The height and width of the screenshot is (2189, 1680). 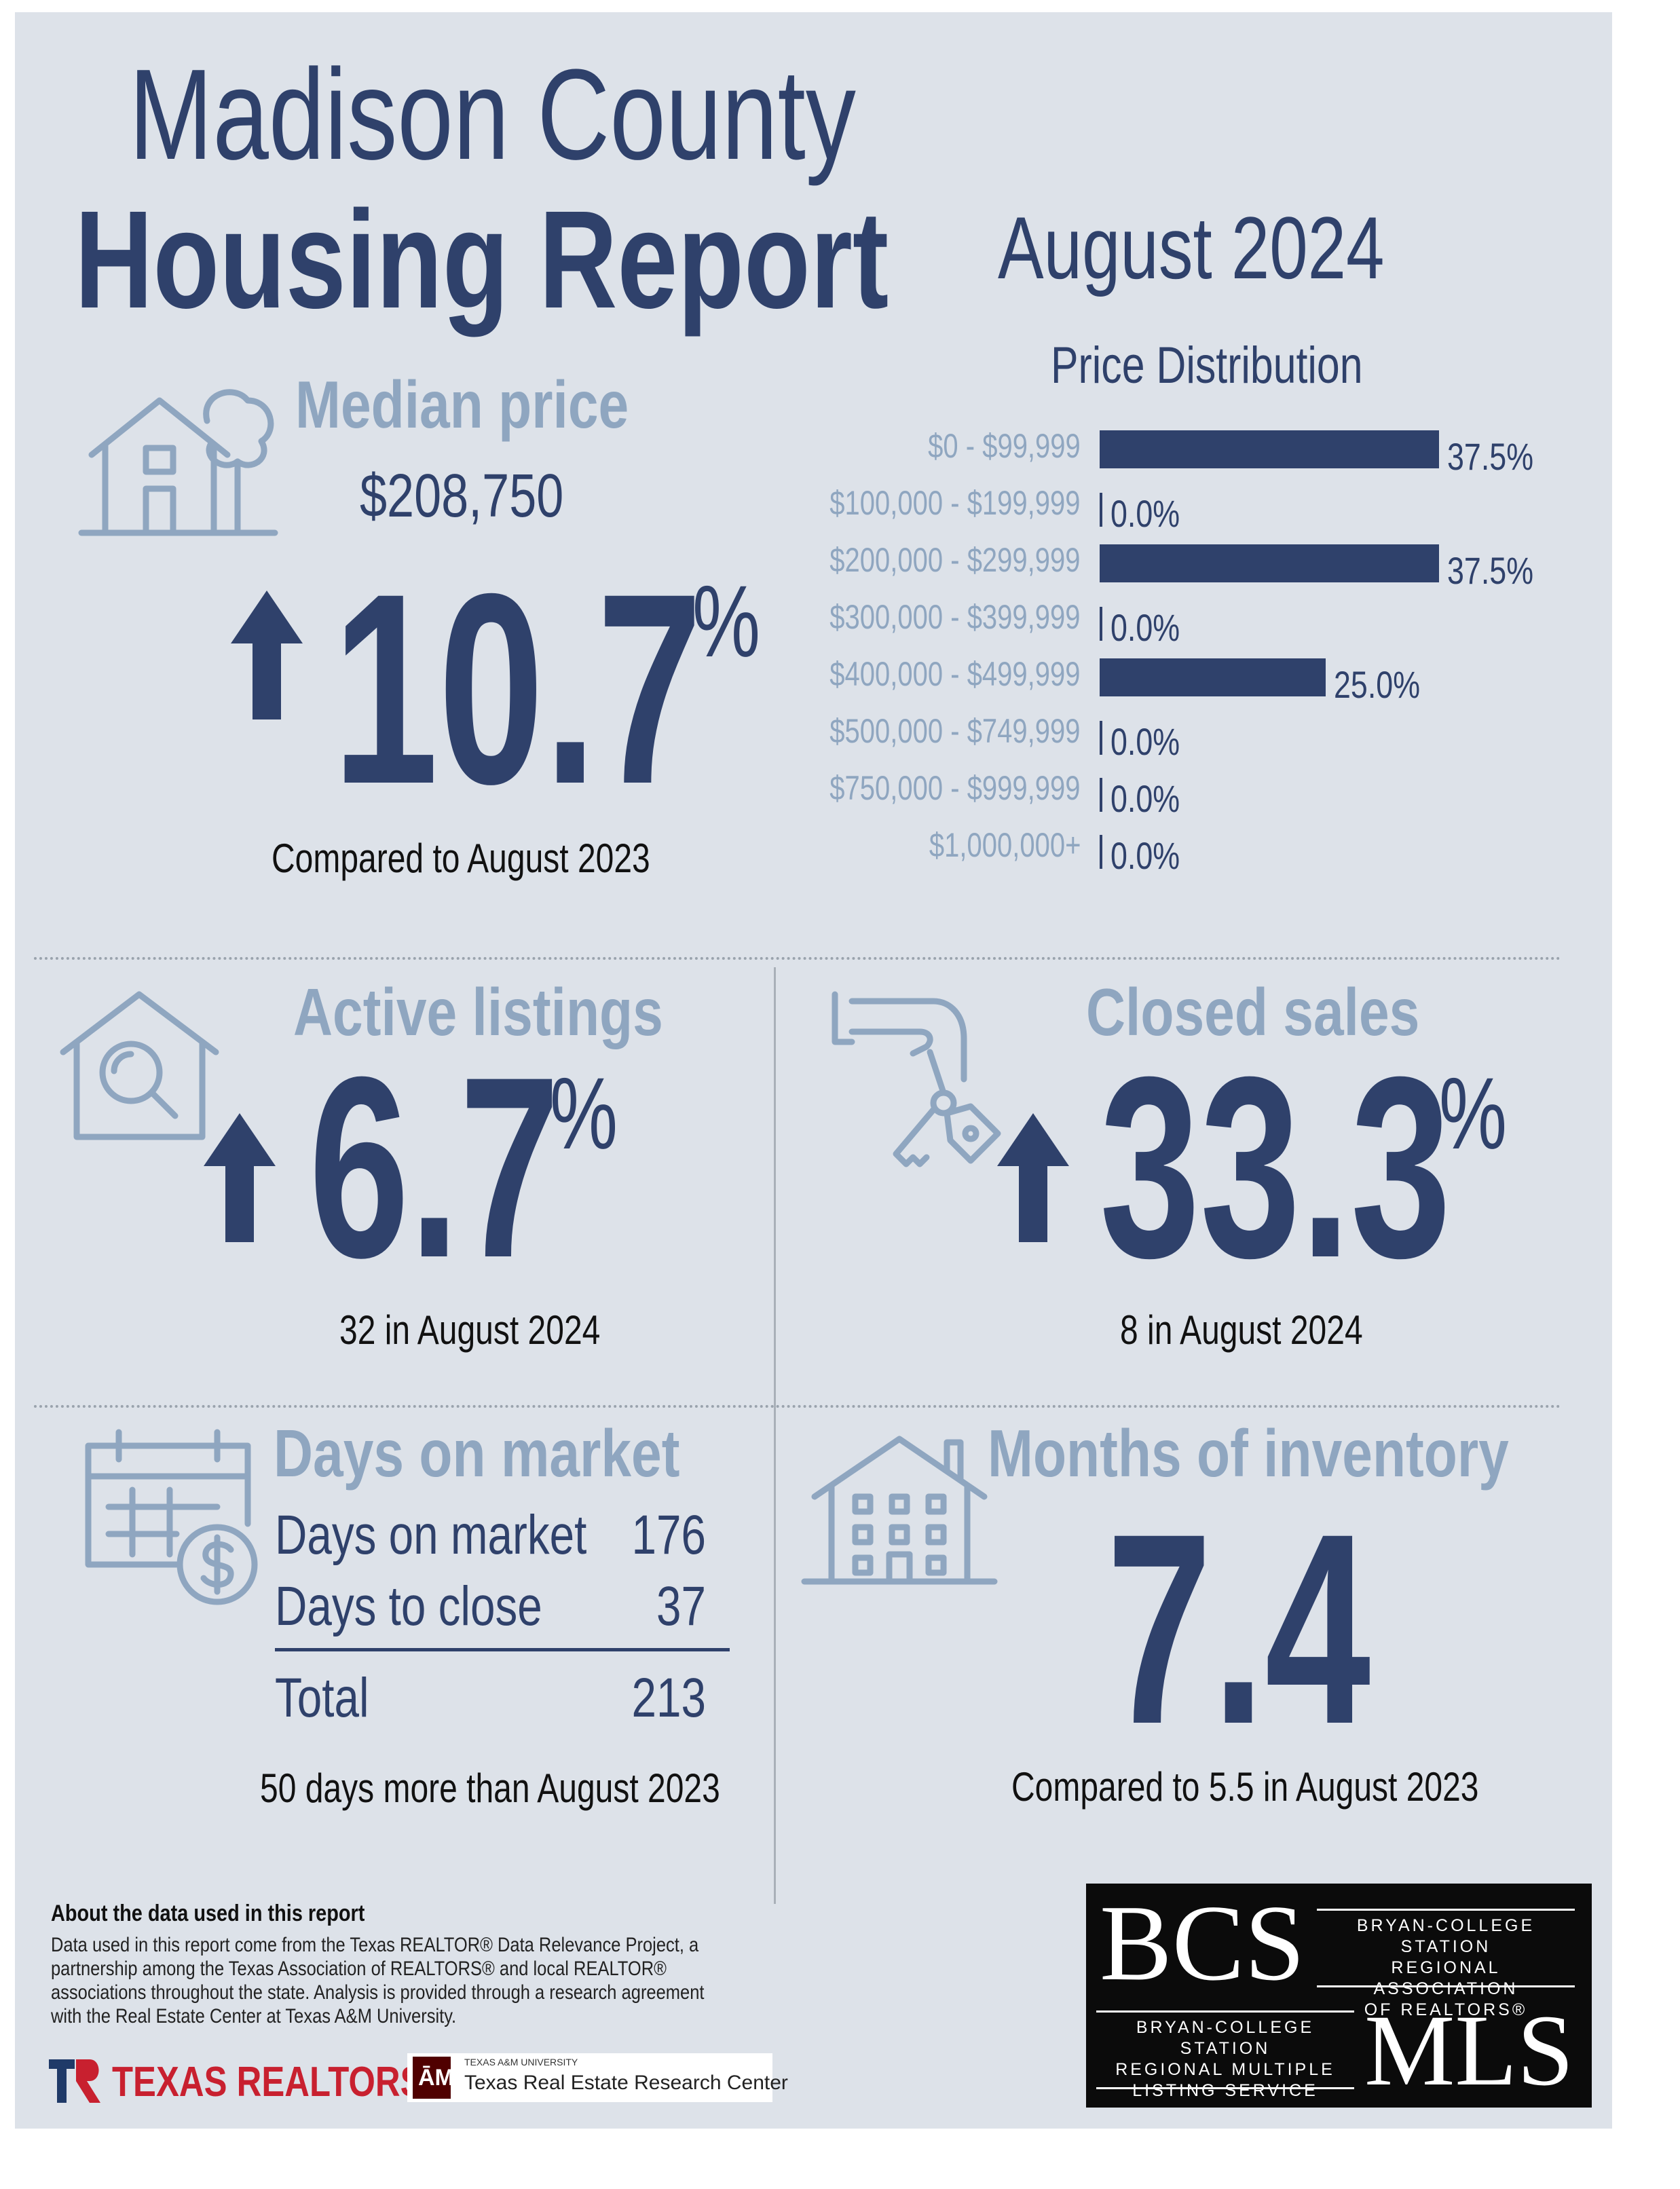 I want to click on months-inventory-caption: Compared to 5.5 in August 2023, so click(x=1245, y=1787).